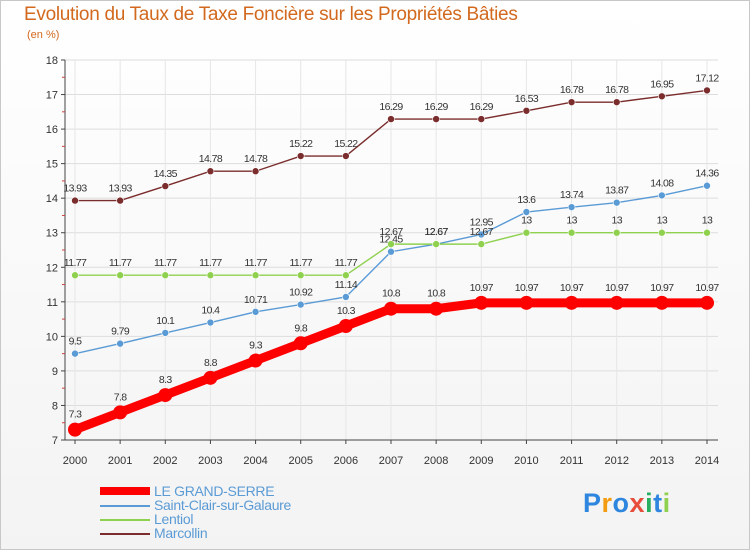  I want to click on data-label: 10.3, so click(346, 311).